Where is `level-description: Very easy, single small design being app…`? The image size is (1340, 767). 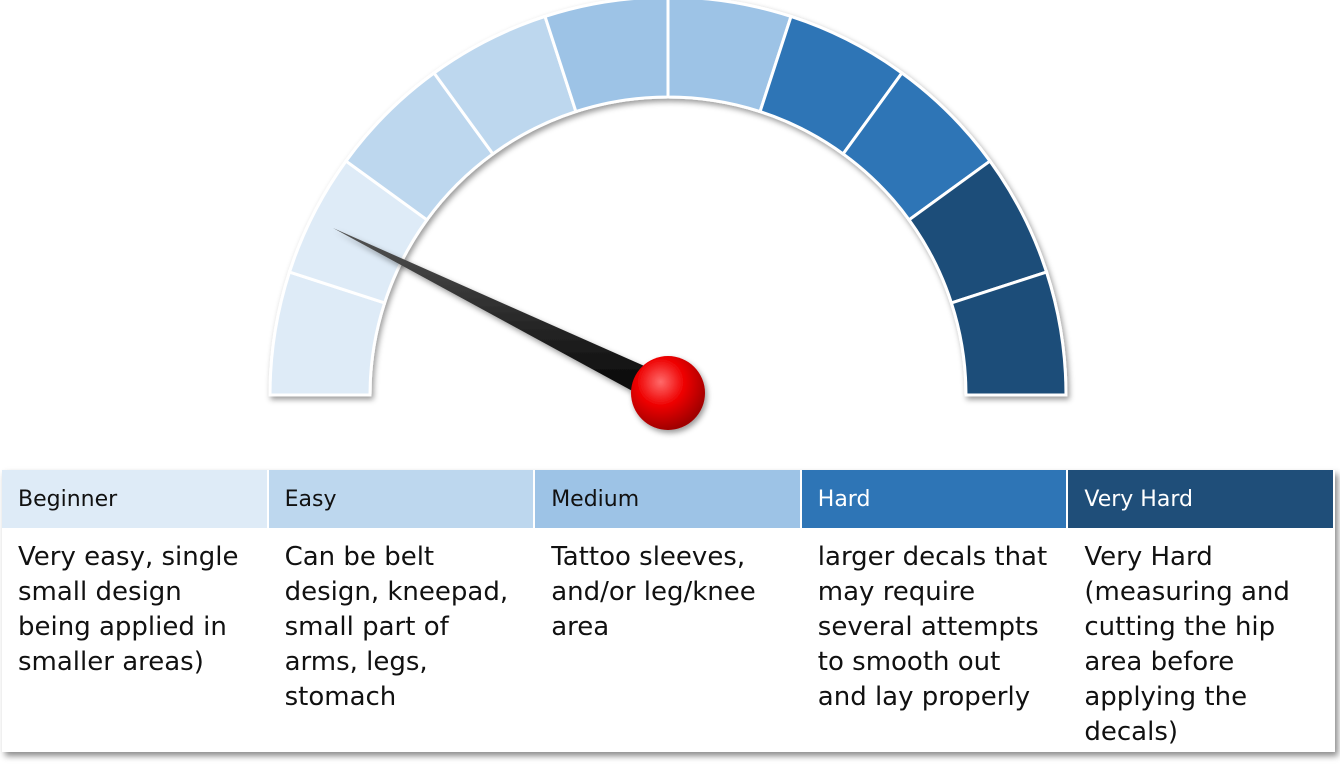 level-description: Very easy, single small design being app… is located at coordinates (128, 609).